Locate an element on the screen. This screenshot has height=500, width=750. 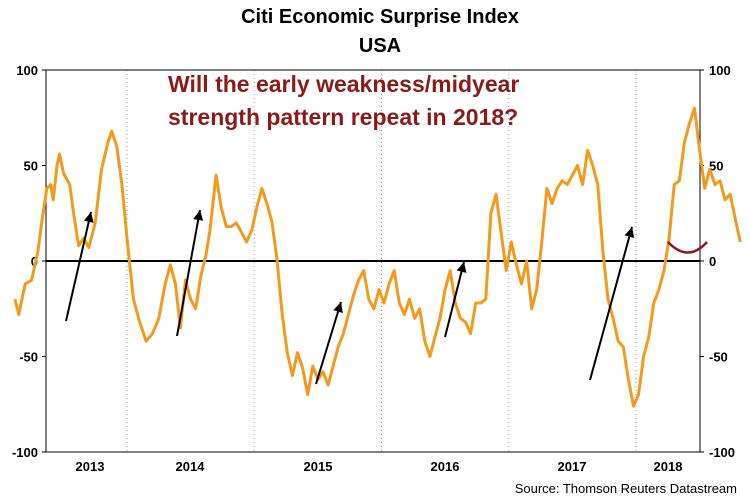
y-tick-label-left: -50 is located at coordinates (28, 357).